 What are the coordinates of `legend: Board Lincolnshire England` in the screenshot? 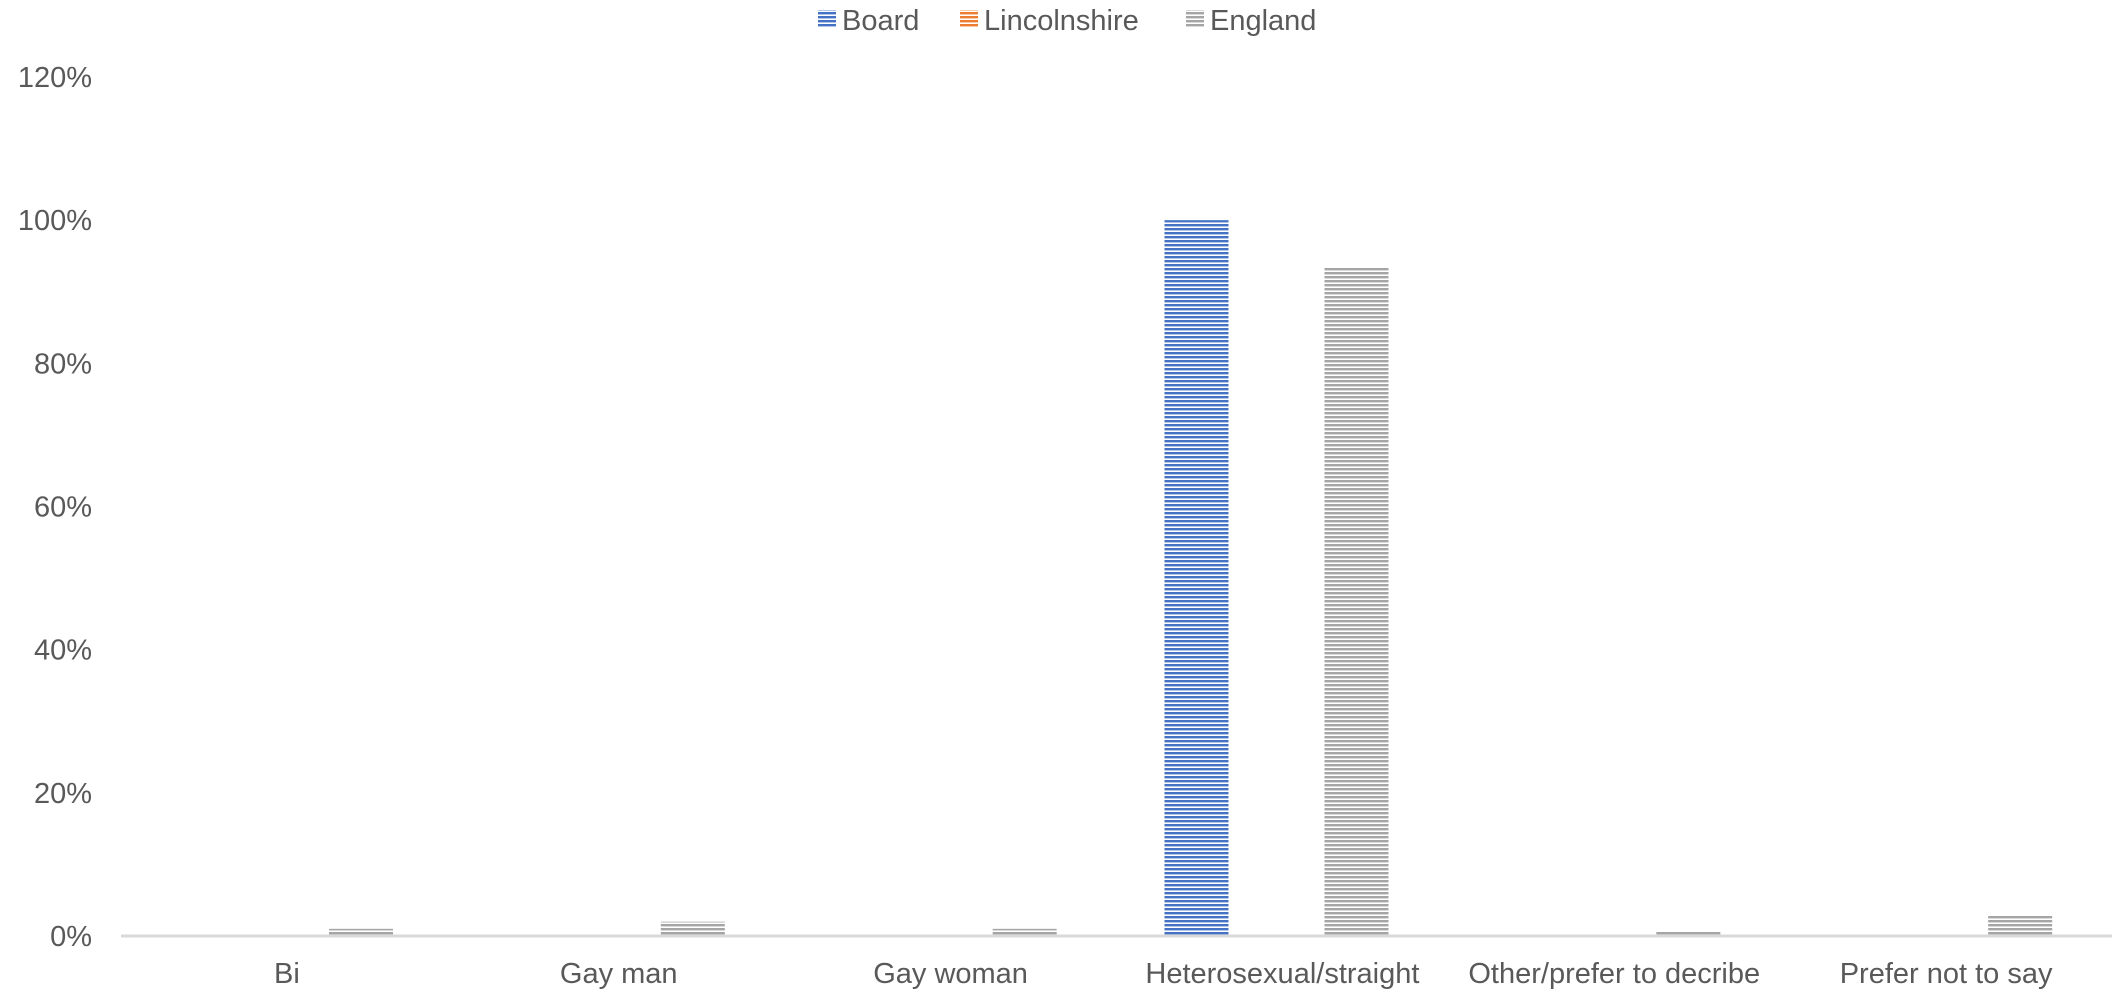 It's located at (1067, 21).